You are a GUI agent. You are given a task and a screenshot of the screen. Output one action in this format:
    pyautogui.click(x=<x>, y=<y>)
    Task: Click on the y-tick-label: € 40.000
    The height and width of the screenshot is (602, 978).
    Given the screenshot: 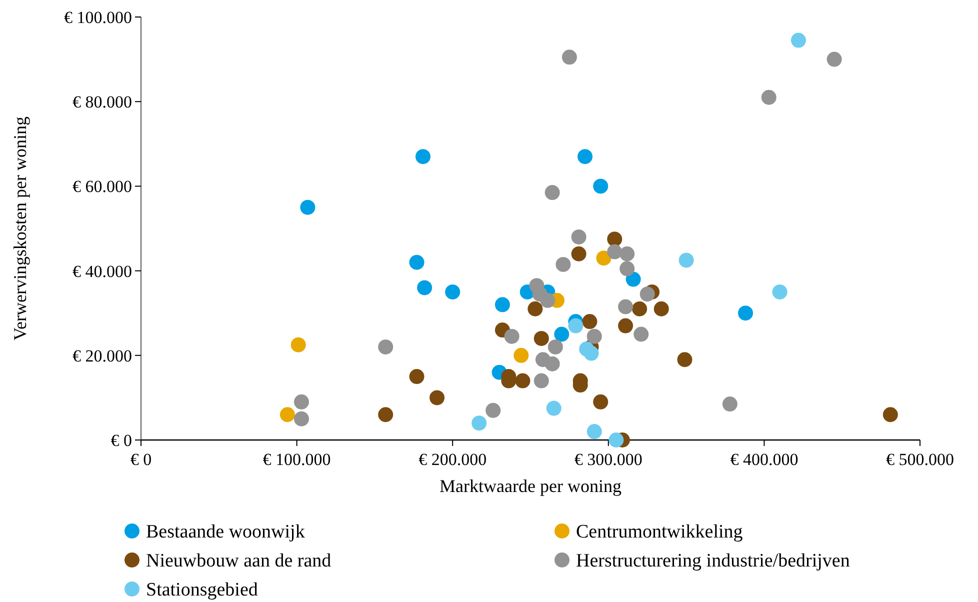 What is the action you would take?
    pyautogui.click(x=102, y=271)
    